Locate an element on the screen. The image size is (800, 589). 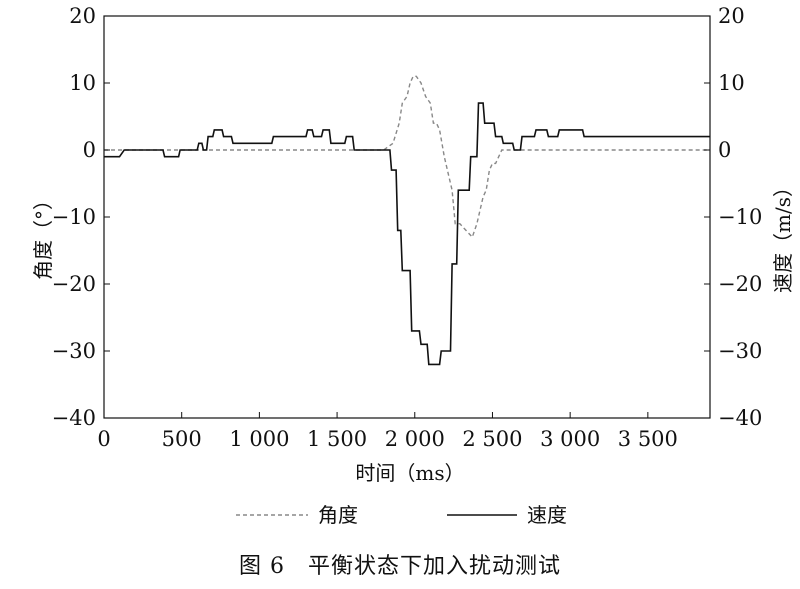
y-tick-label-left: −40 is located at coordinates (74, 418).